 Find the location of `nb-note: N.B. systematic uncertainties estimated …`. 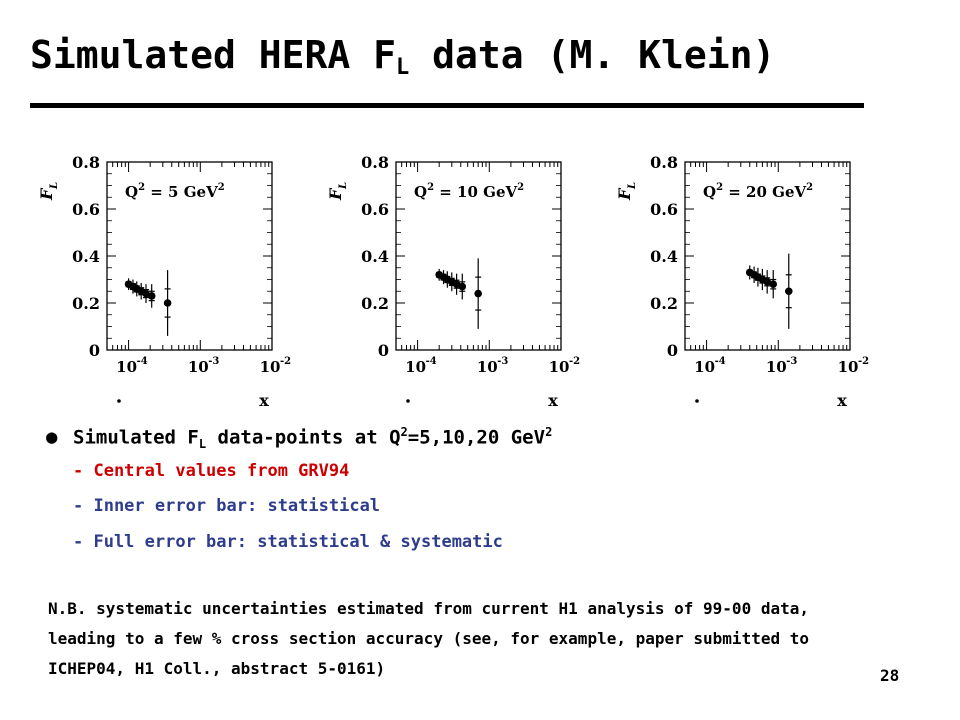

nb-note: N.B. systematic uncertainties estimated … is located at coordinates (428, 638).